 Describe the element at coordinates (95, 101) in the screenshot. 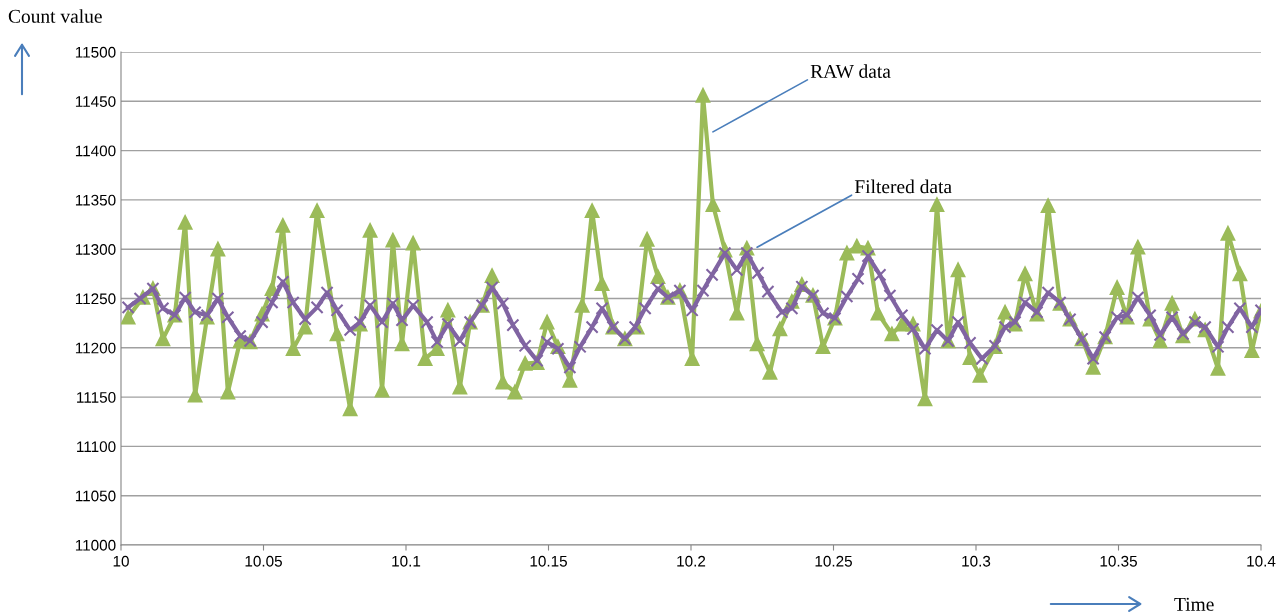

I see `y-tick-label: 11450` at that location.